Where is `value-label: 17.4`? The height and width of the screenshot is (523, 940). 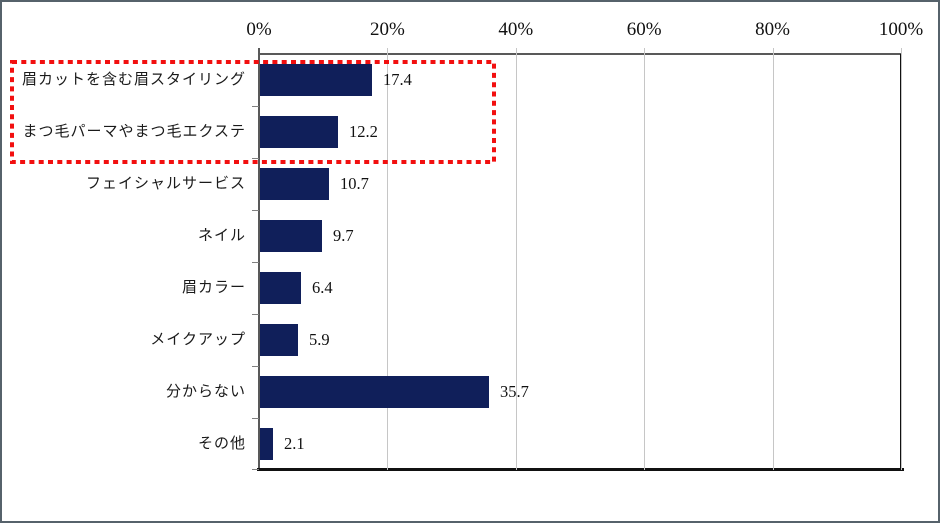
value-label: 17.4 is located at coordinates (397, 79).